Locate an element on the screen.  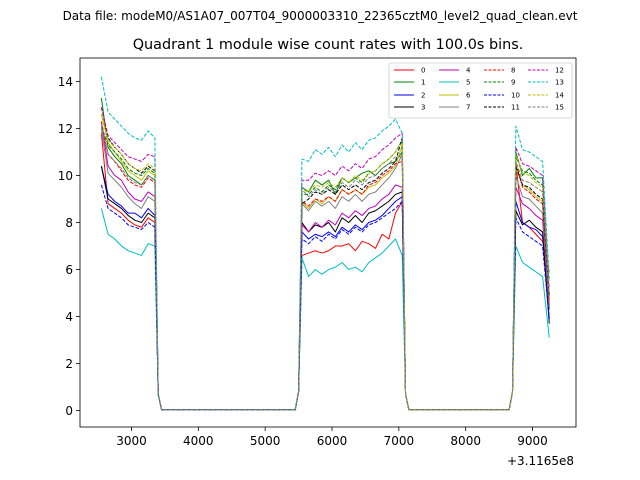
legend-label: 14 is located at coordinates (559, 96).